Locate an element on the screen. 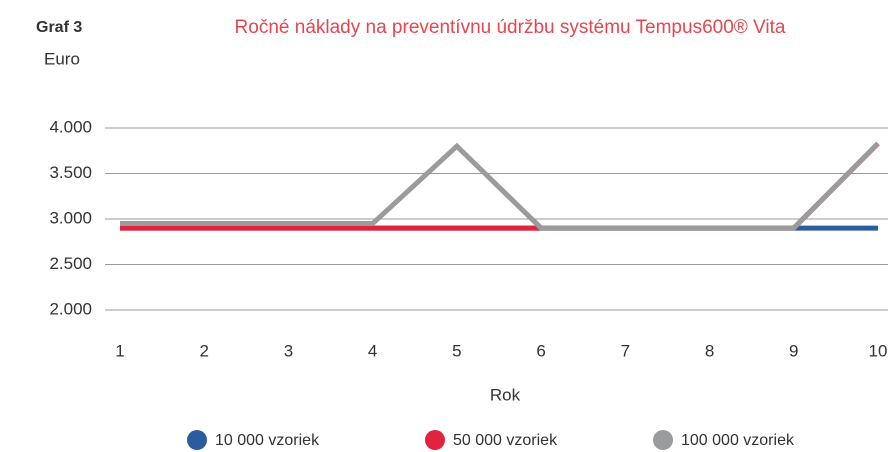 The image size is (888, 452). chart-label: Graf 3 is located at coordinates (59, 27).